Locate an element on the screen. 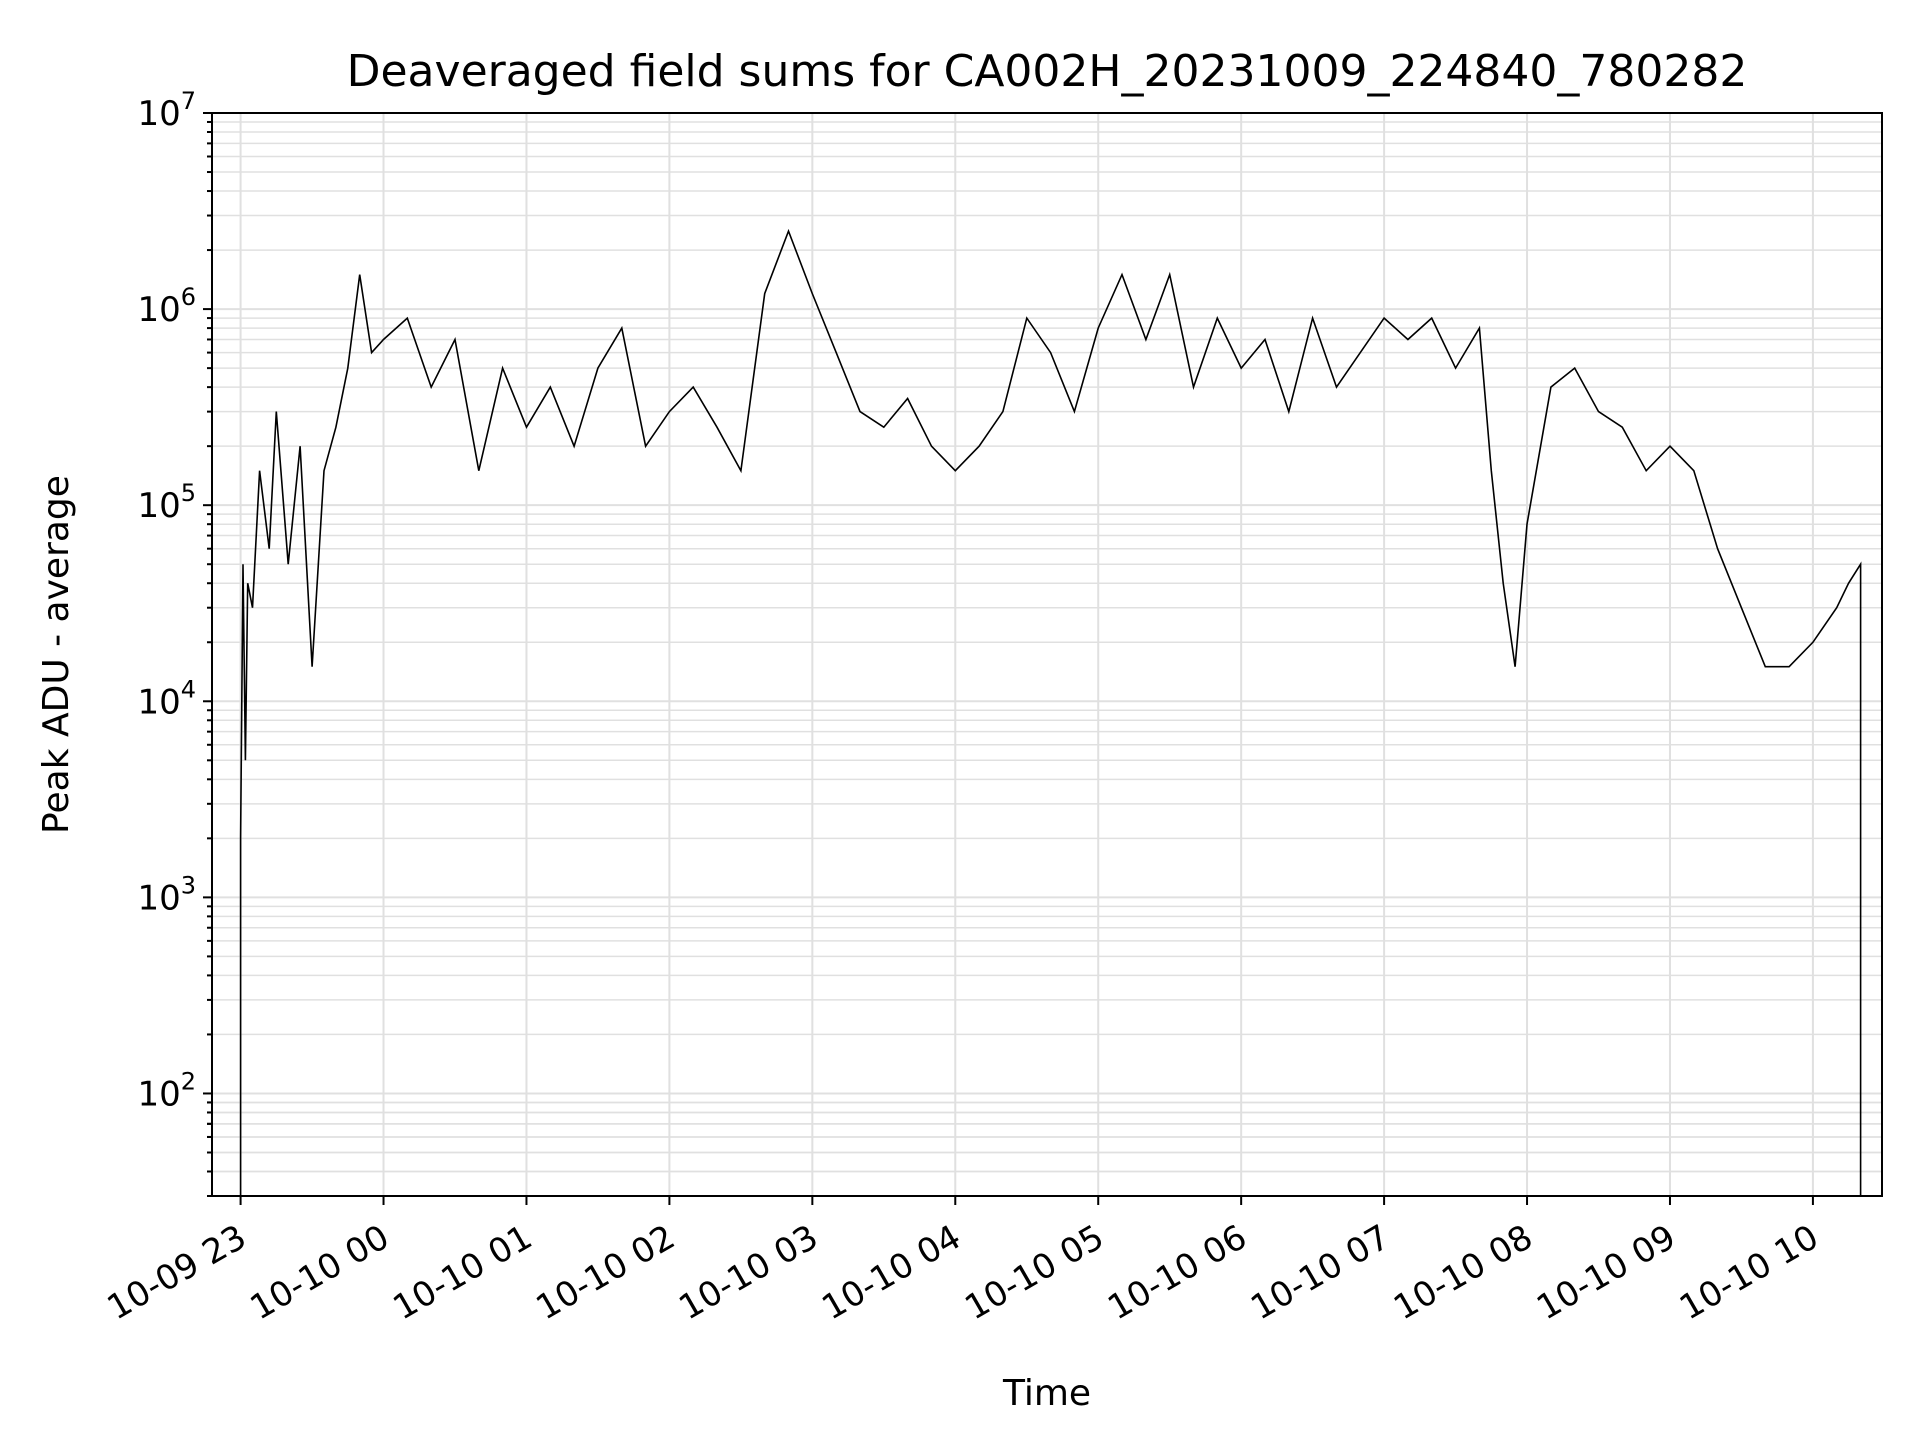 The height and width of the screenshot is (1440, 1920). y-tick-label: 10² is located at coordinates (166, 1090).